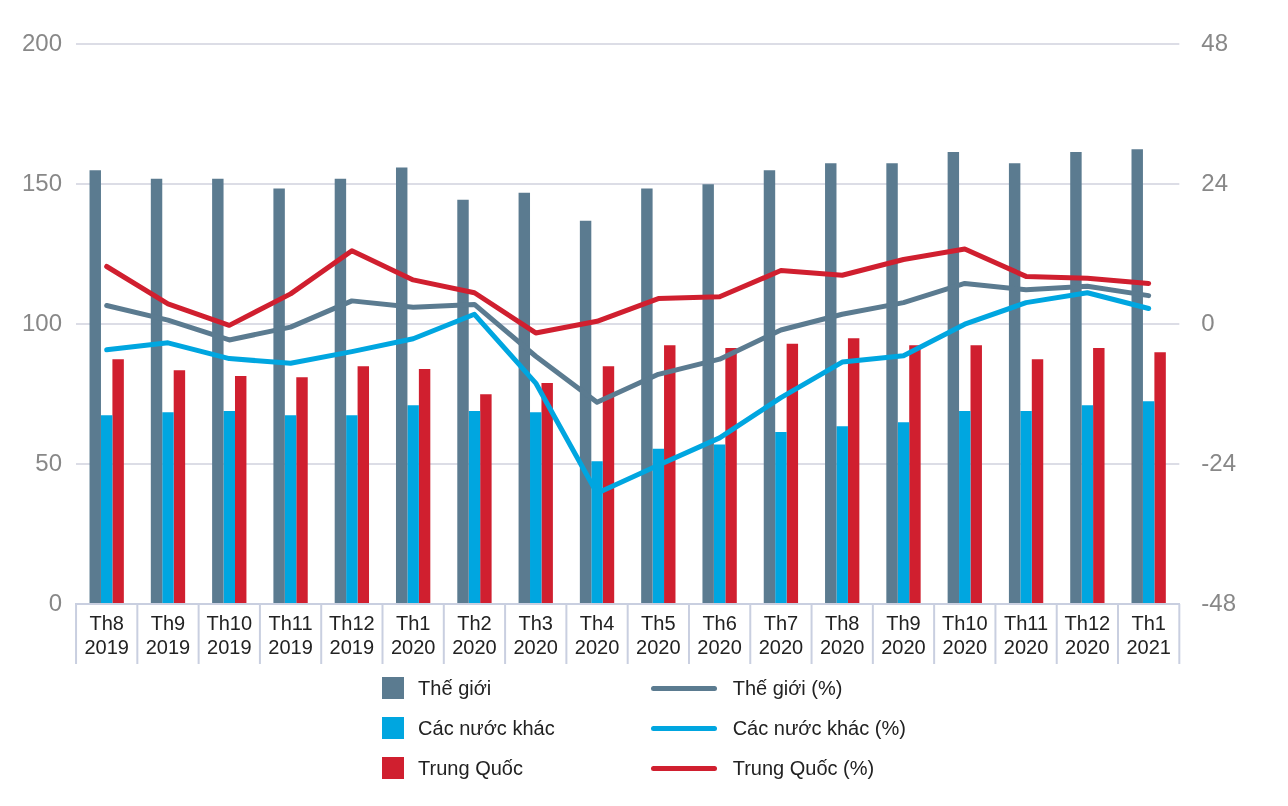 This screenshot has height=806, width=1288. I want to click on x-tick-label: Th9 2019, so click(168, 634).